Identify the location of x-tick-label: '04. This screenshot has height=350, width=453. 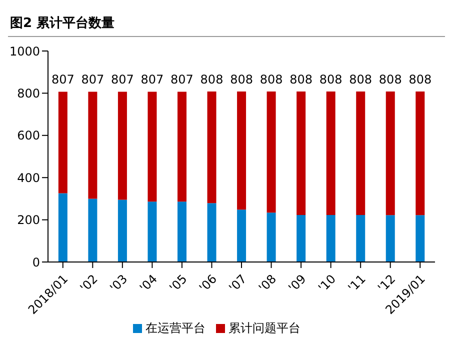
(148, 283).